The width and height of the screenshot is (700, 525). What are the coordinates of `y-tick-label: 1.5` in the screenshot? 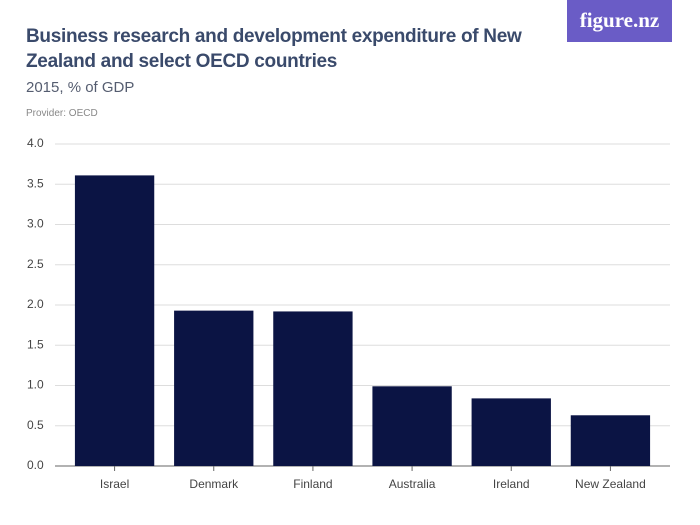 It's located at (35, 344).